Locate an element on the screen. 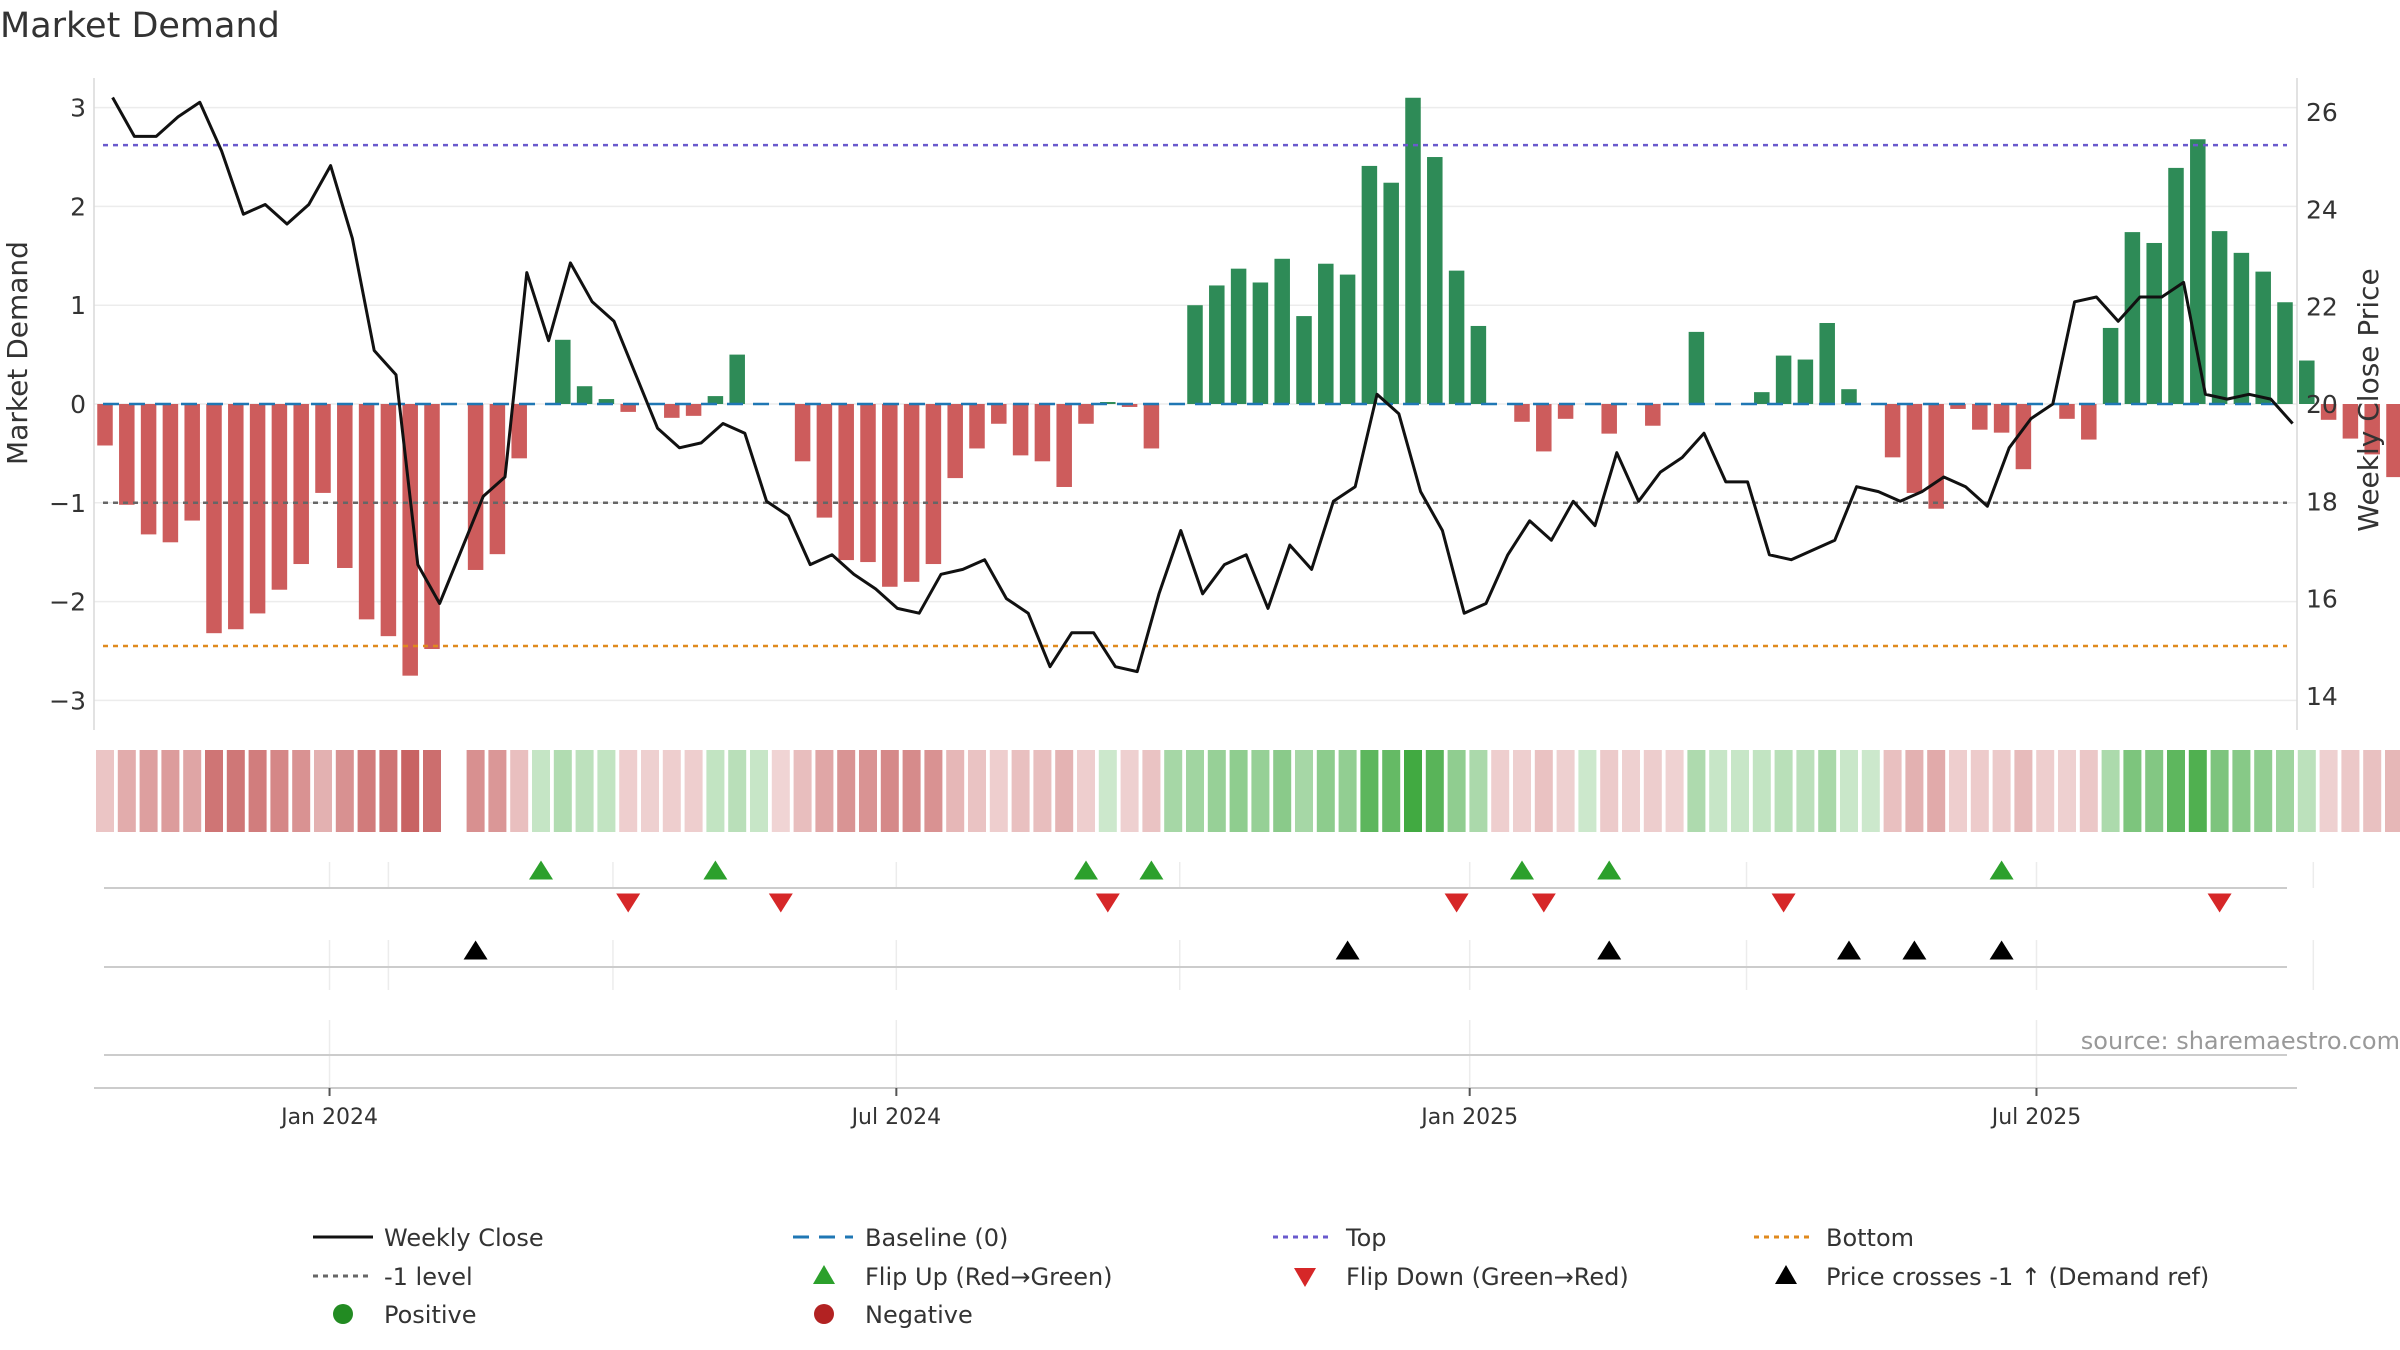 The height and width of the screenshot is (1350, 2400). right-tick-label: 14 is located at coordinates (2322, 696).